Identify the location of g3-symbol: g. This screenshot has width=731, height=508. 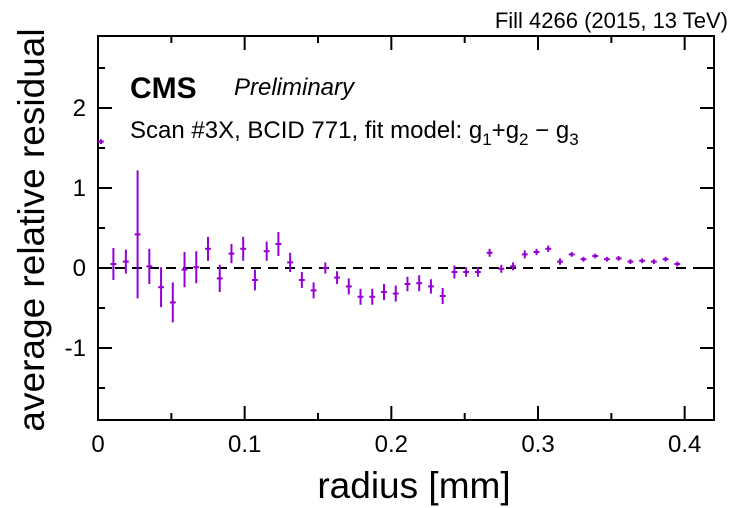
(562, 130).